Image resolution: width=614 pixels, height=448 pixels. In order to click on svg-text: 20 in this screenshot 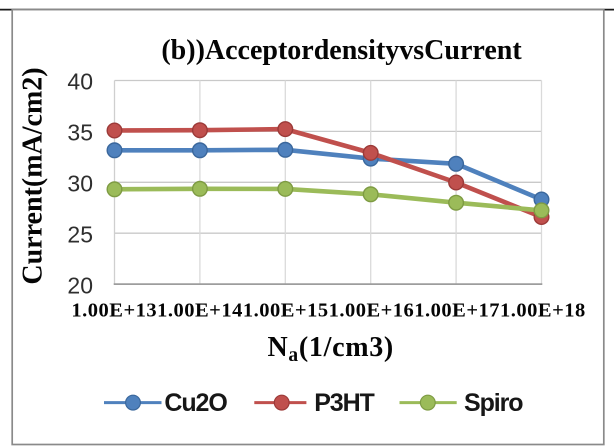, I will do `click(80, 285)`.